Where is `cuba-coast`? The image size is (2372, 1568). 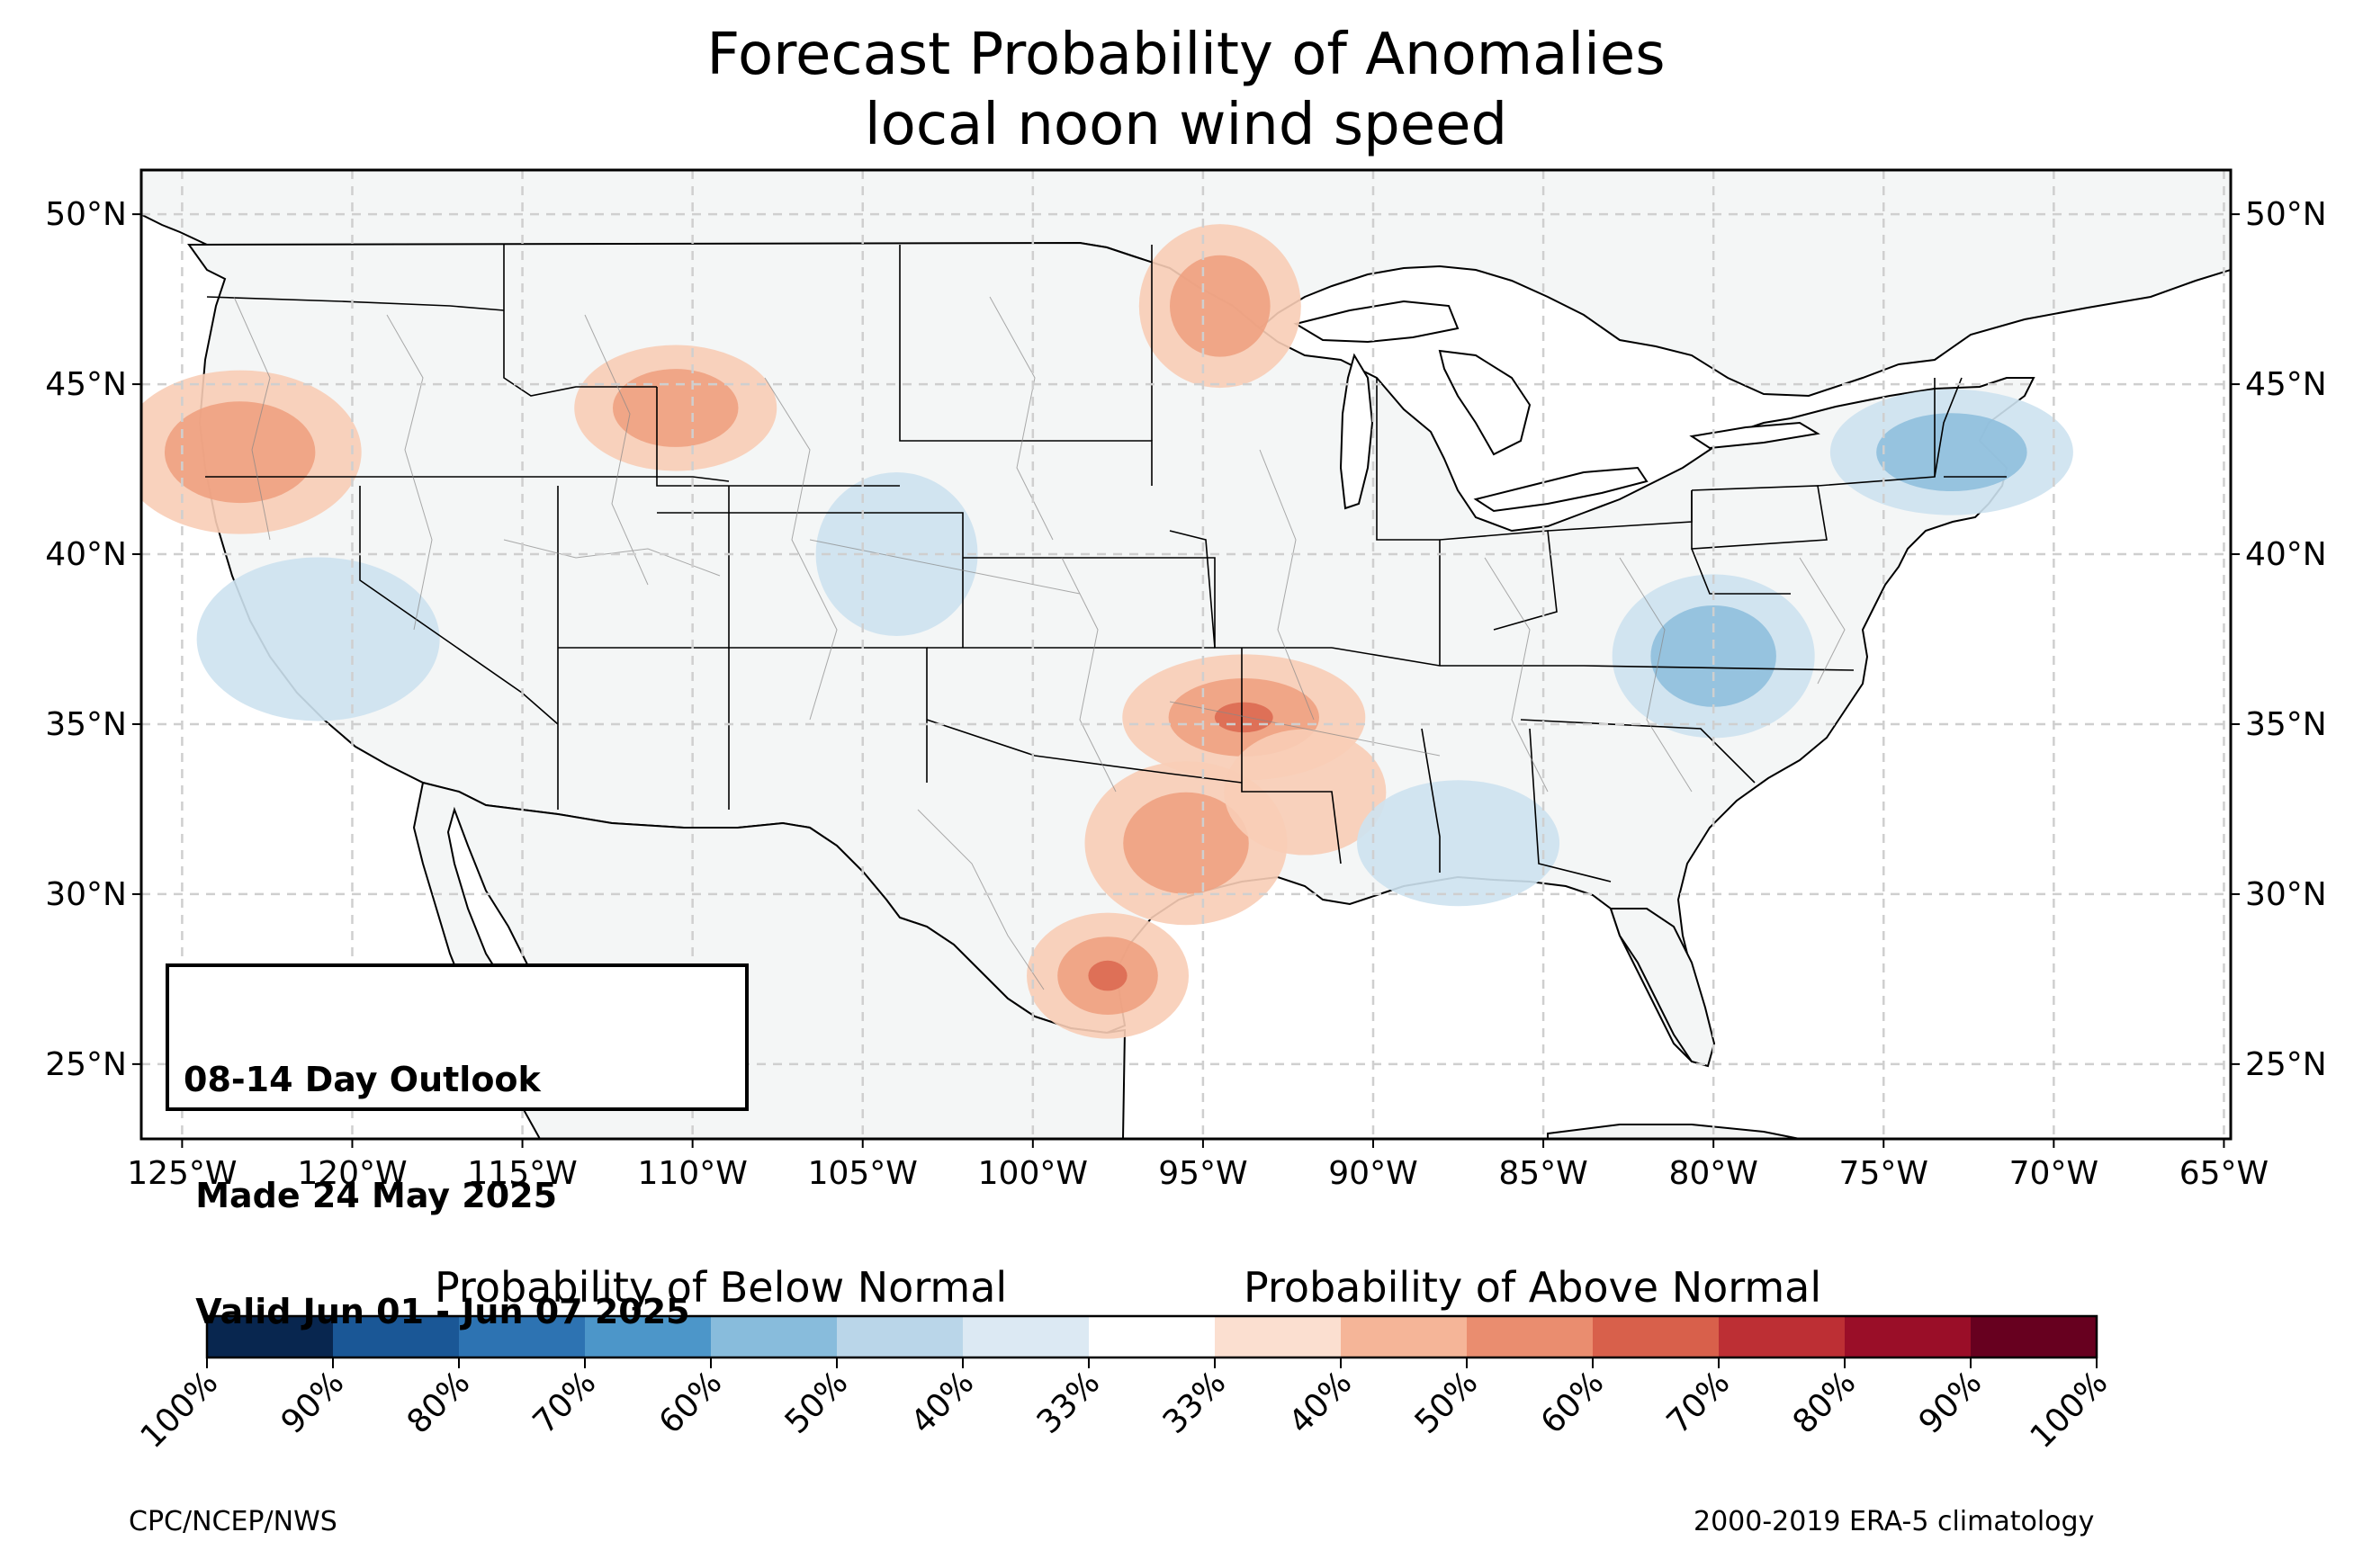 cuba-coast is located at coordinates (1674, 1131).